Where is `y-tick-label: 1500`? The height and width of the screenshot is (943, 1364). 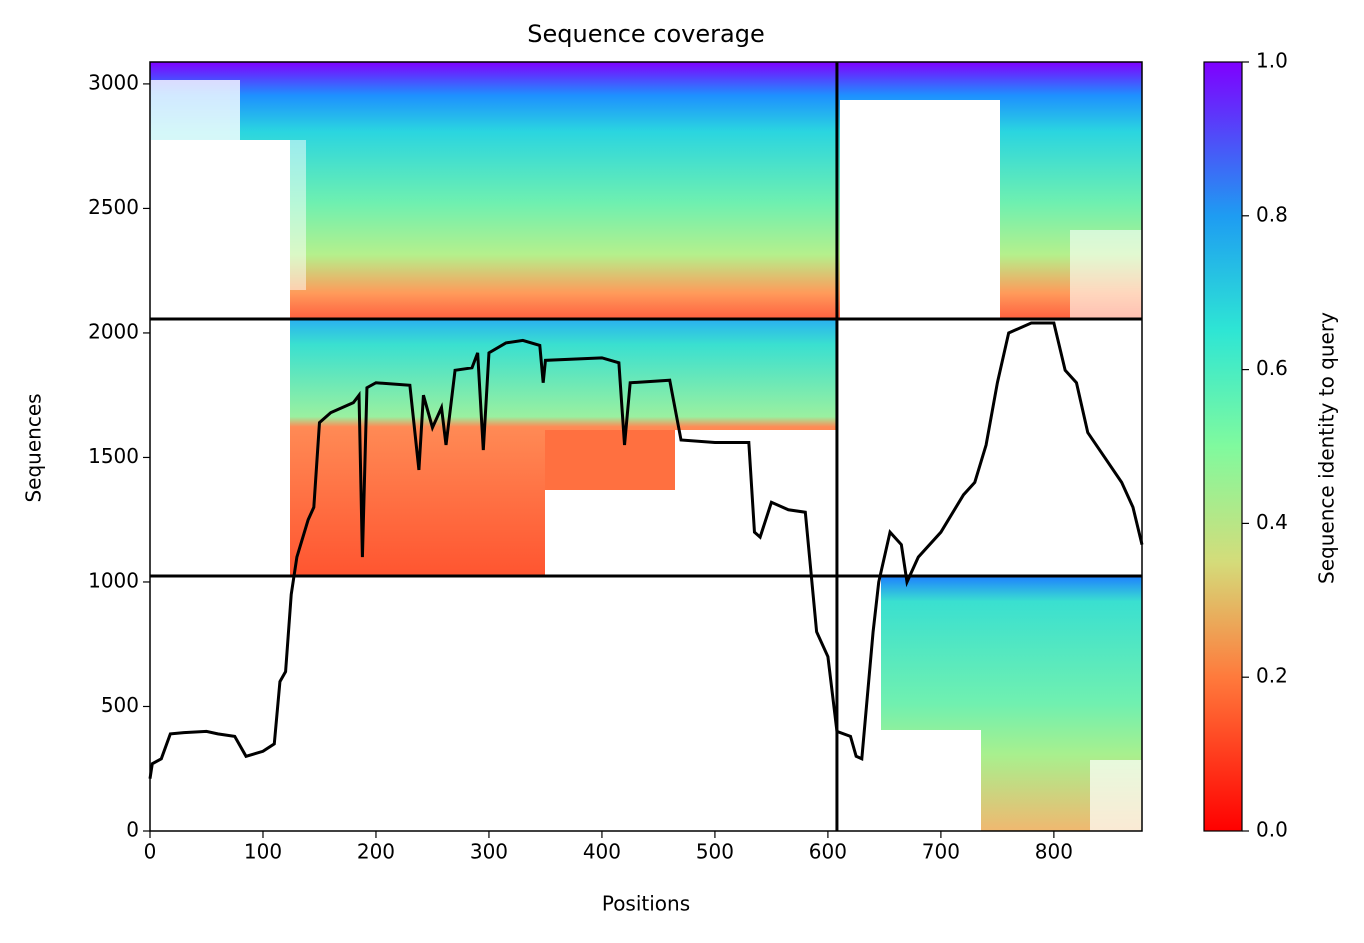 y-tick-label: 1500 is located at coordinates (113, 456).